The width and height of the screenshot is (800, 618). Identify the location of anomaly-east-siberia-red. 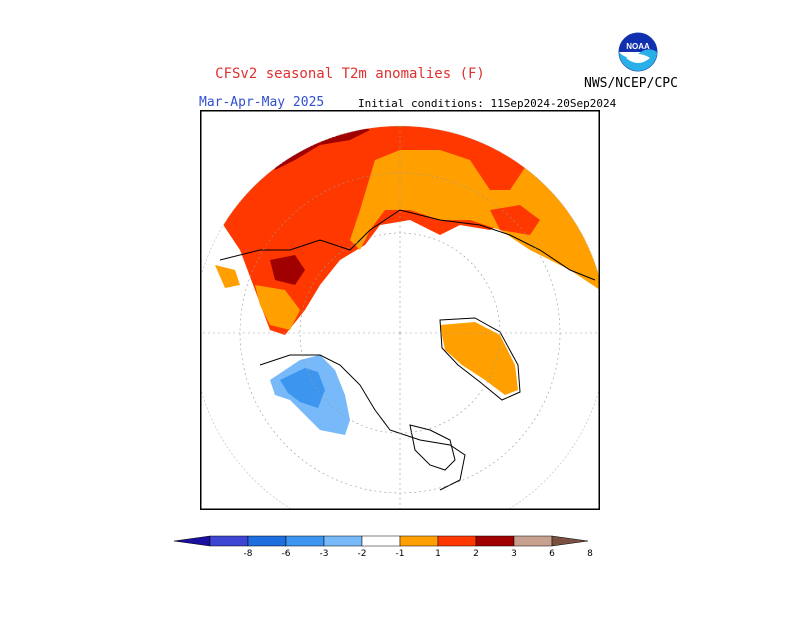
(515, 220).